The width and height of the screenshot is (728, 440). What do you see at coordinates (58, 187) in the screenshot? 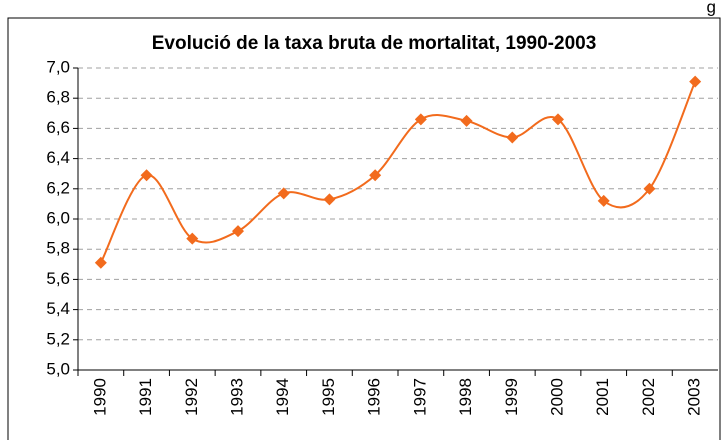
I see `y-tick-label: 6,2` at bounding box center [58, 187].